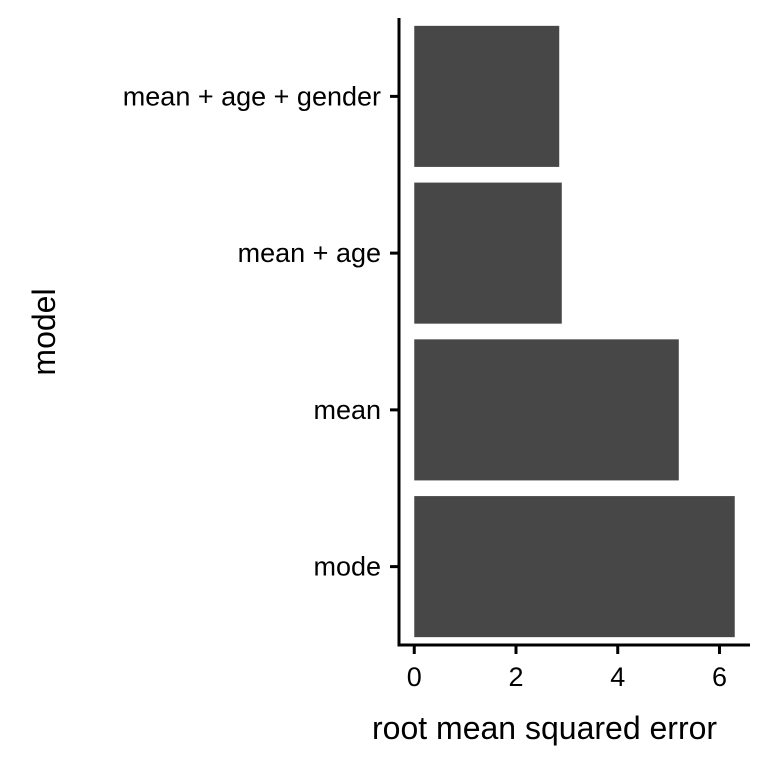 The height and width of the screenshot is (768, 768). I want to click on y-tick-label: mean + age, so click(309, 253).